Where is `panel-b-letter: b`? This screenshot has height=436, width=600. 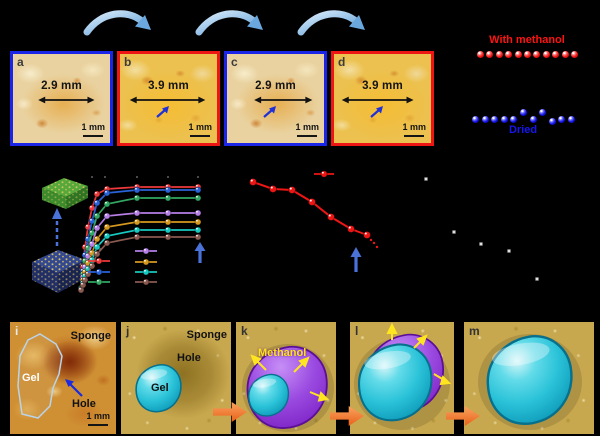 panel-b-letter: b is located at coordinates (128, 62).